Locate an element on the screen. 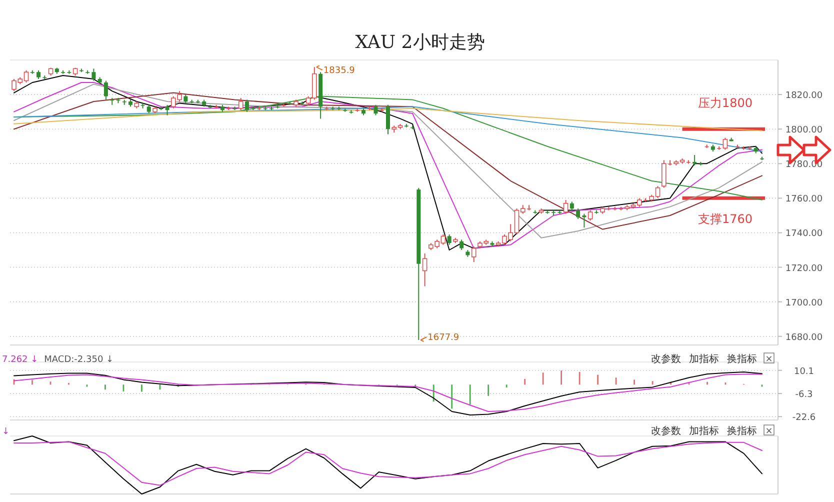 This screenshot has height=502, width=834. annotation: MACD:-2.350 ↓ is located at coordinates (79, 360).